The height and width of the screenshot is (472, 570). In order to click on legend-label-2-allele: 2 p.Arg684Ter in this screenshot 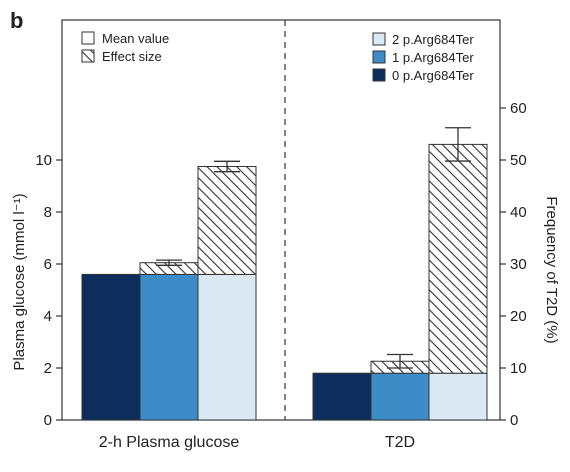, I will do `click(433, 39)`.